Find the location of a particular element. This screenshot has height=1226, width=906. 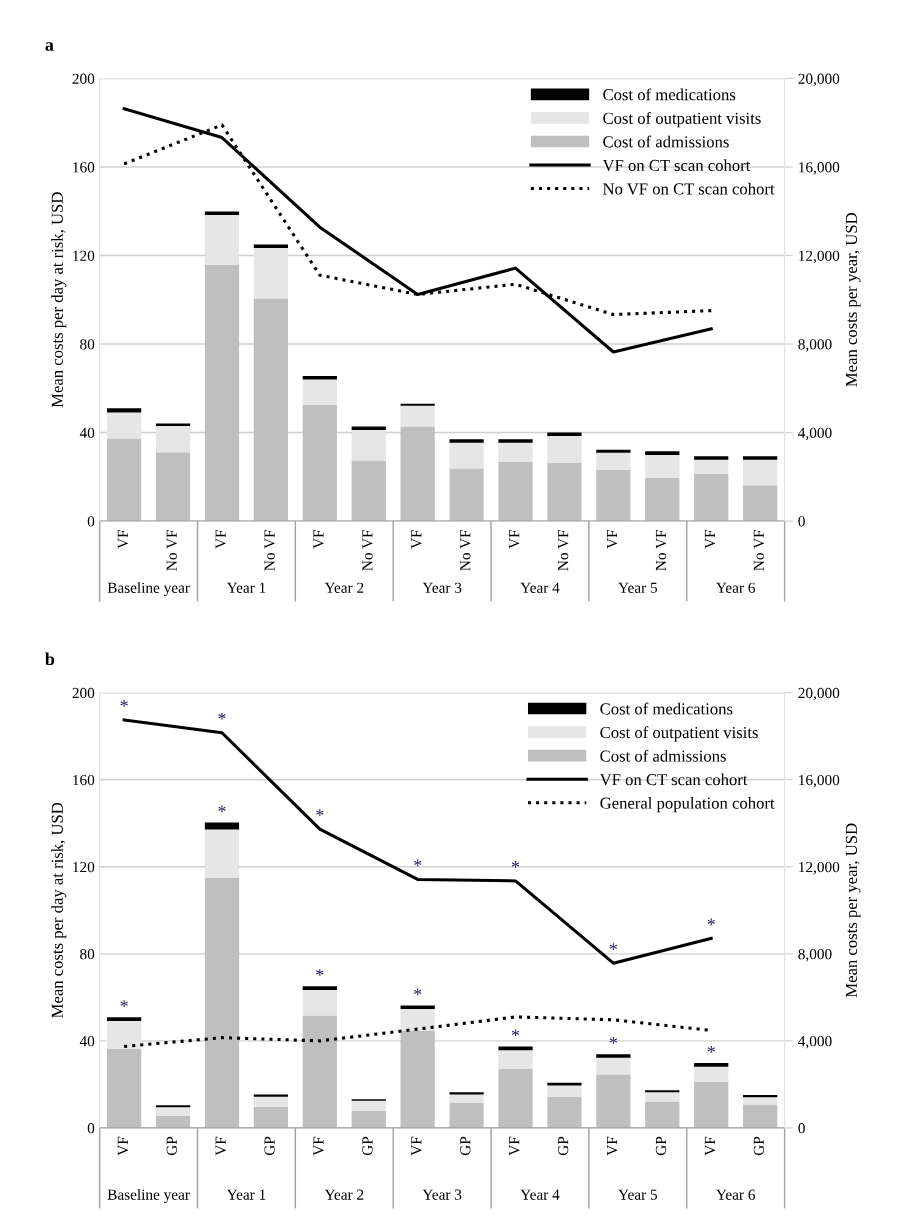

text: Year 1 is located at coordinates (246, 1194).